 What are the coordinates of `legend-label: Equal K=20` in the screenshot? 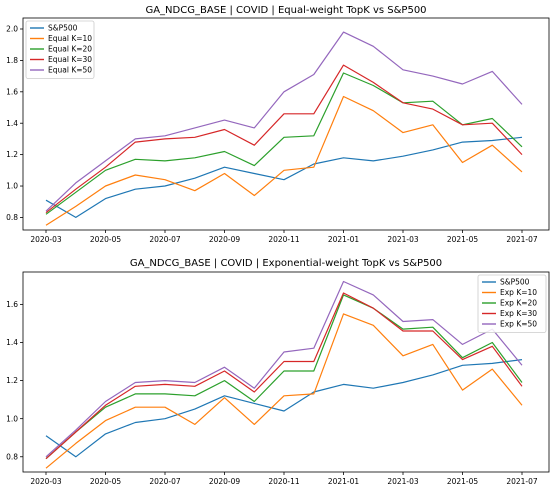 It's located at (70, 49).